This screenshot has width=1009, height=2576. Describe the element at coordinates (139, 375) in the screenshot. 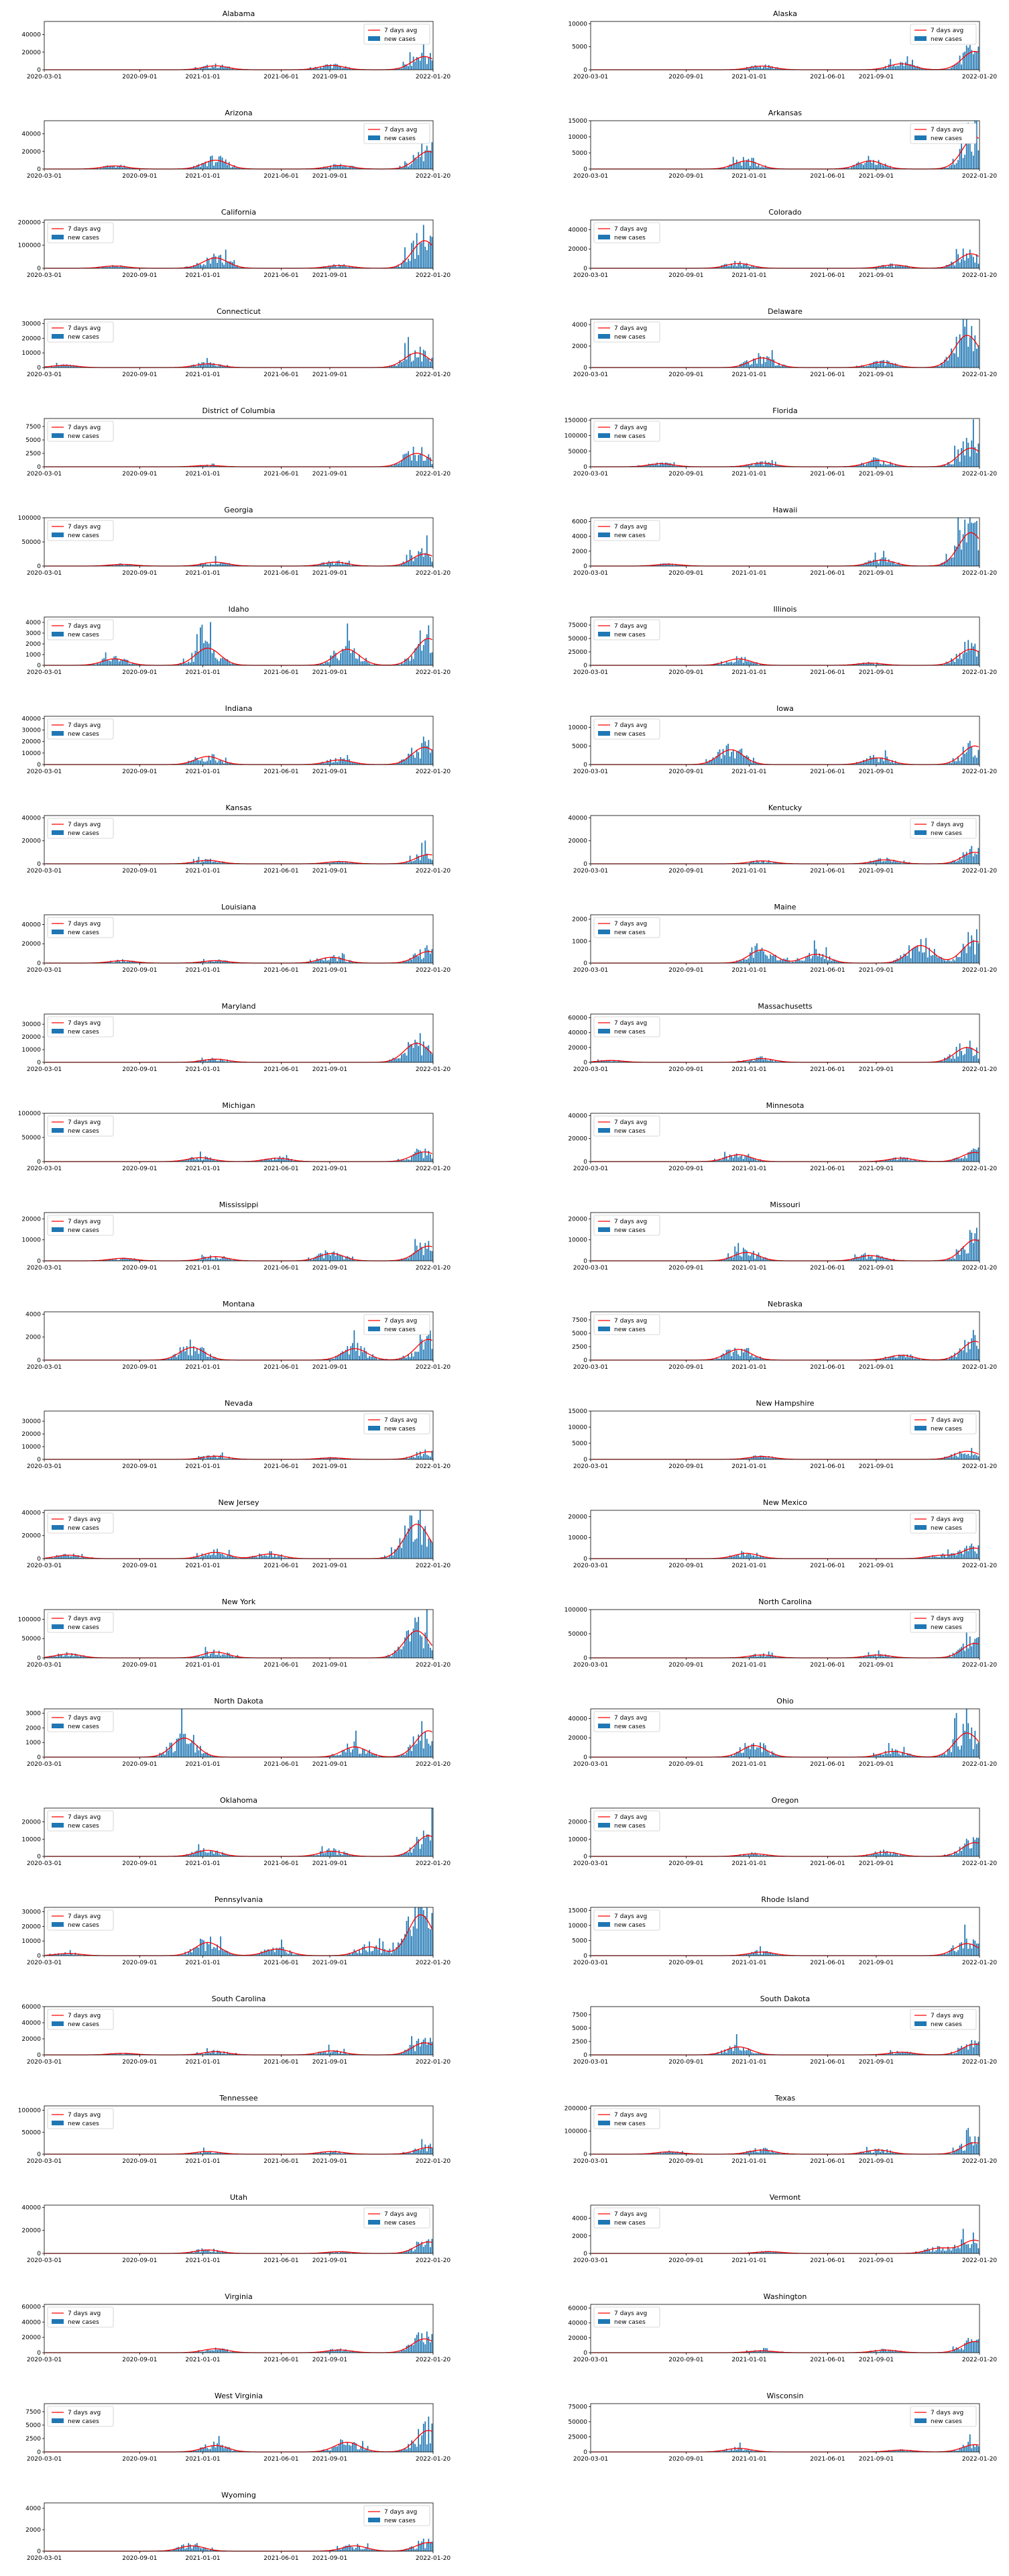

I see `x-tick-label: 2020-09-01` at that location.